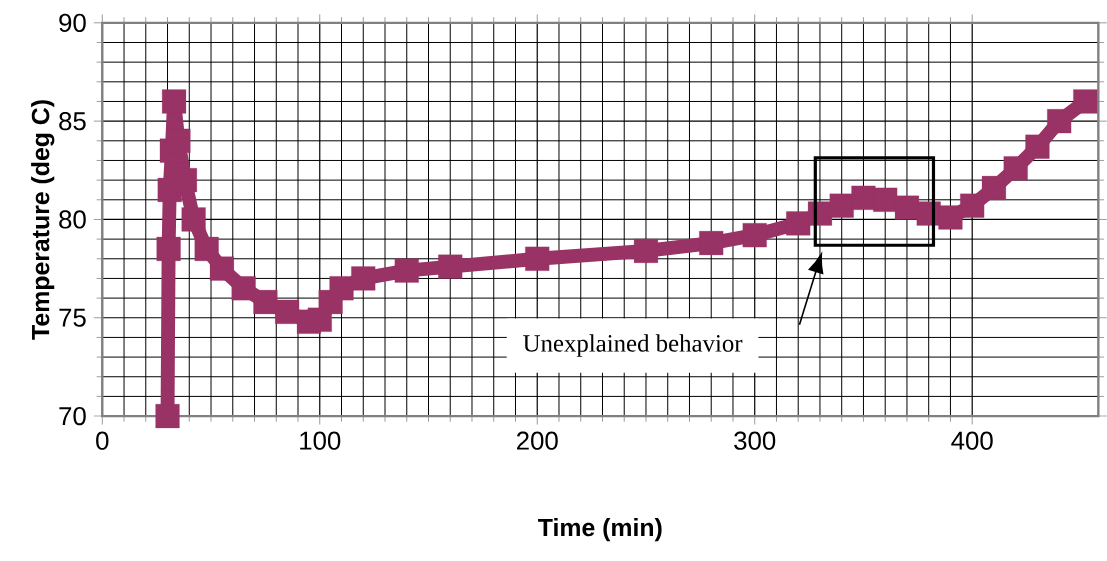 Image resolution: width=1107 pixels, height=561 pixels. Describe the element at coordinates (320, 440) in the screenshot. I see `x-tick-label: 100` at that location.